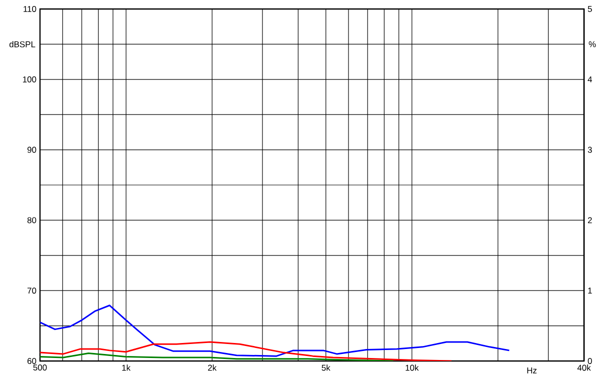 The height and width of the screenshot is (388, 601). I want to click on y-tick-label: 100, so click(29, 79).